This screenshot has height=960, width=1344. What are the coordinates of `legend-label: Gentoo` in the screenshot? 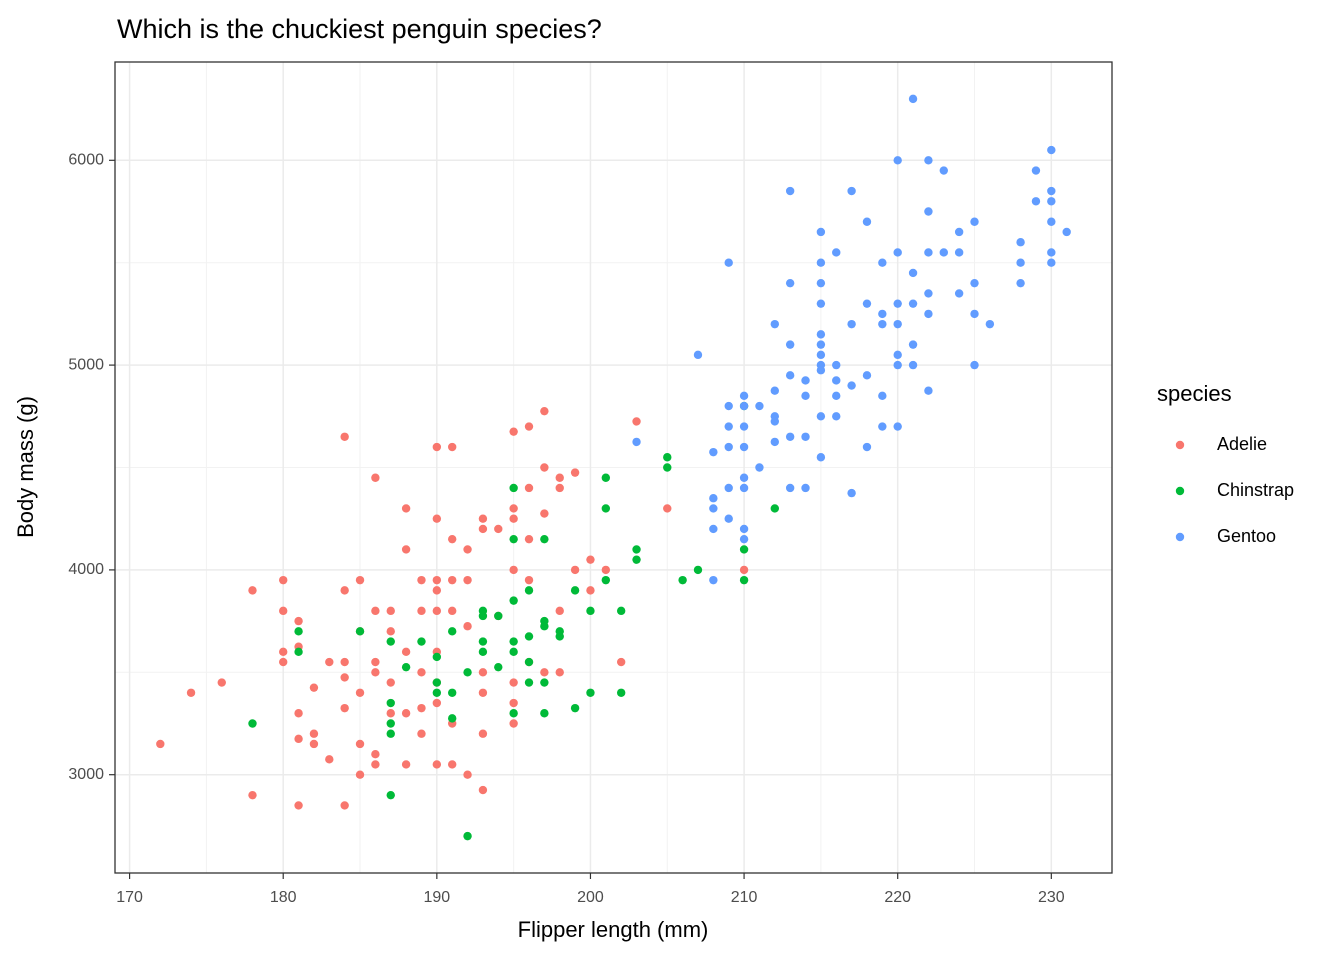 It's located at (1246, 536).